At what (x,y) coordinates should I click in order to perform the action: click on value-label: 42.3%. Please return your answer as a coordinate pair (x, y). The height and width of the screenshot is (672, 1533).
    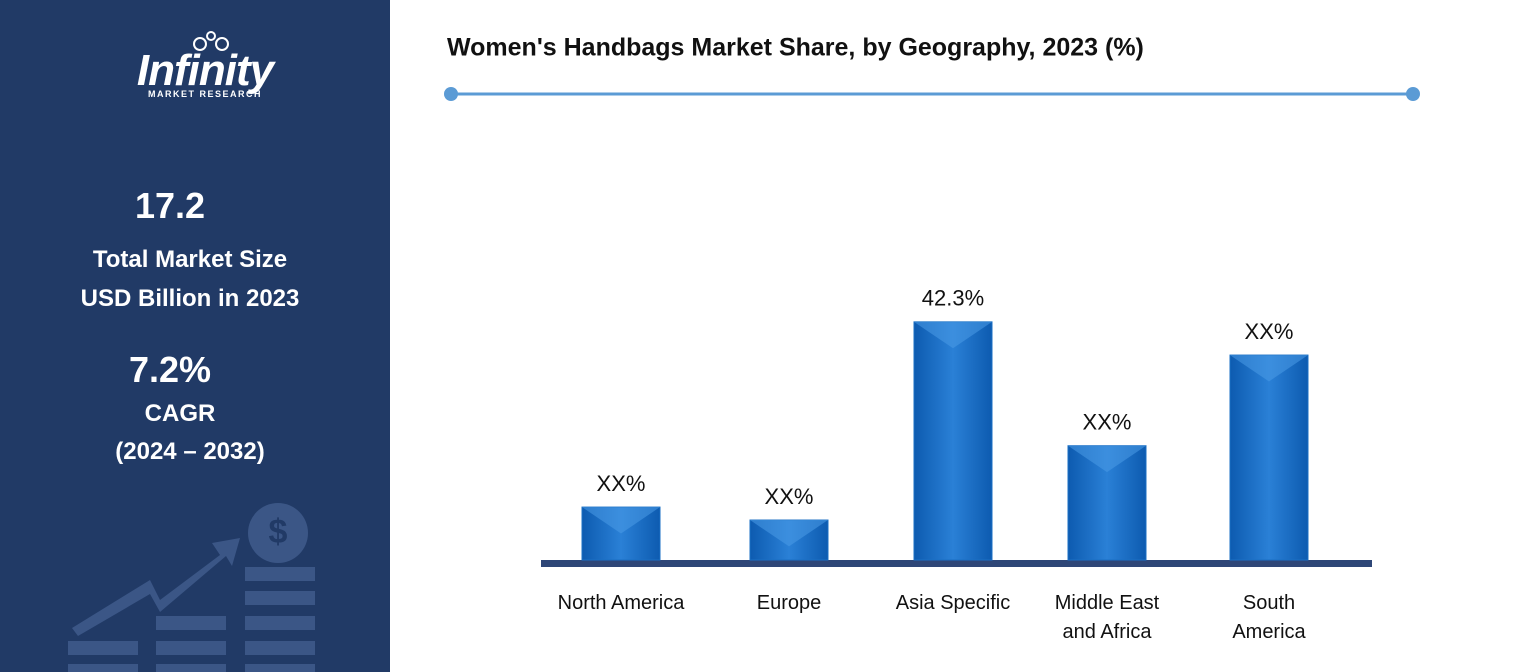
    Looking at the image, I should click on (953, 298).